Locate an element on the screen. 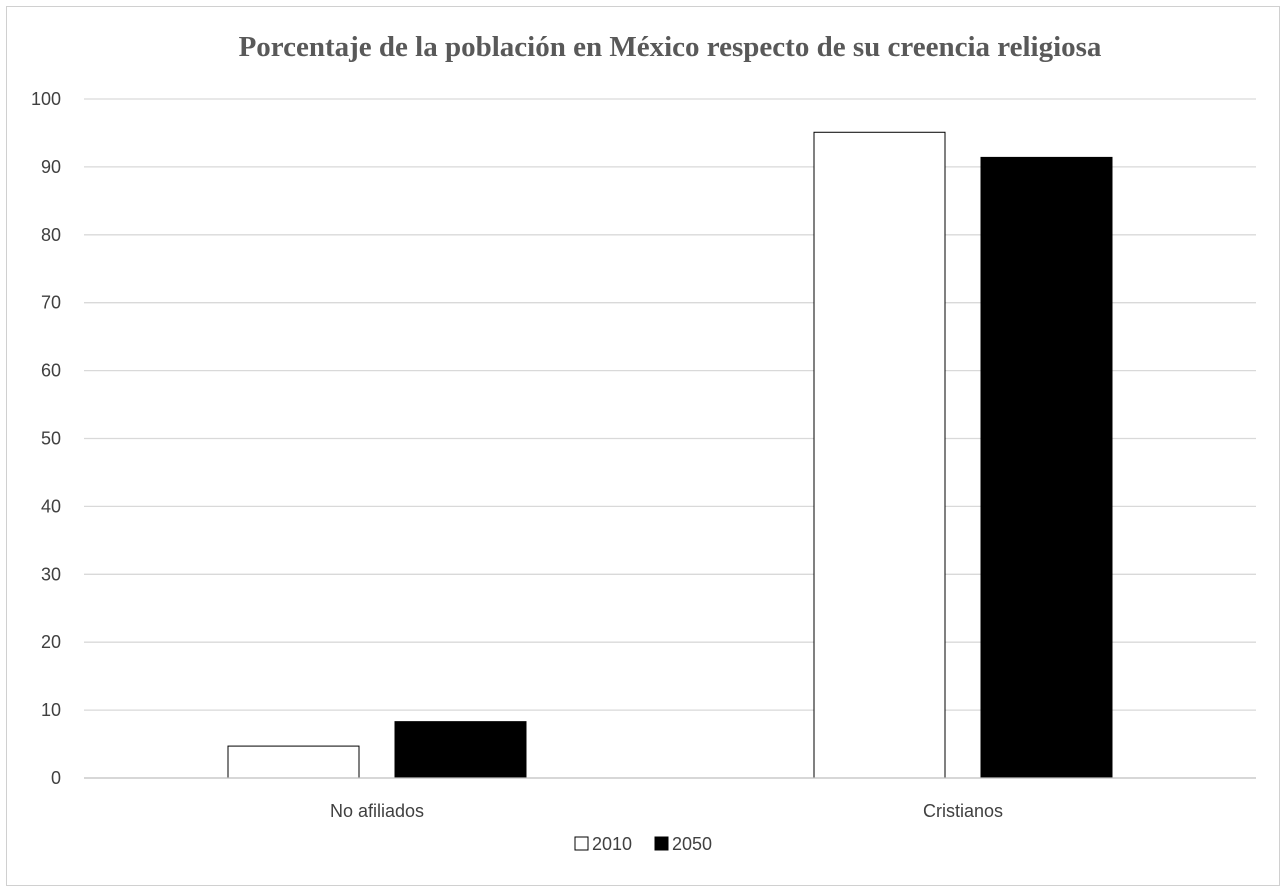 The width and height of the screenshot is (1288, 894). y-axis-ticks: 0 10 20 30 40 50 60 70 80 90 100 is located at coordinates (46, 438).